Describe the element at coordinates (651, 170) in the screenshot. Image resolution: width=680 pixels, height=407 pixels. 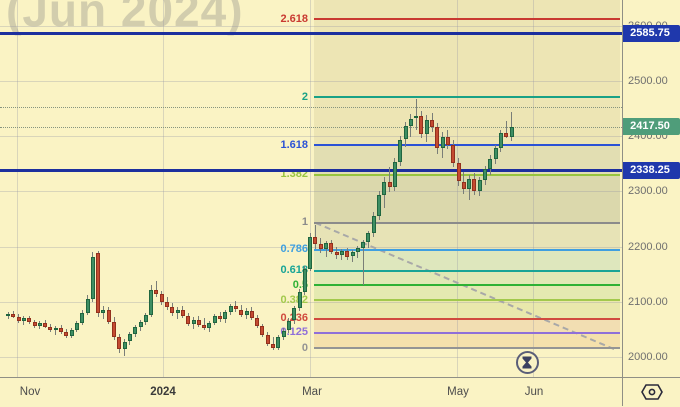
I see `price-badge-2338.25: 2338.25` at that location.